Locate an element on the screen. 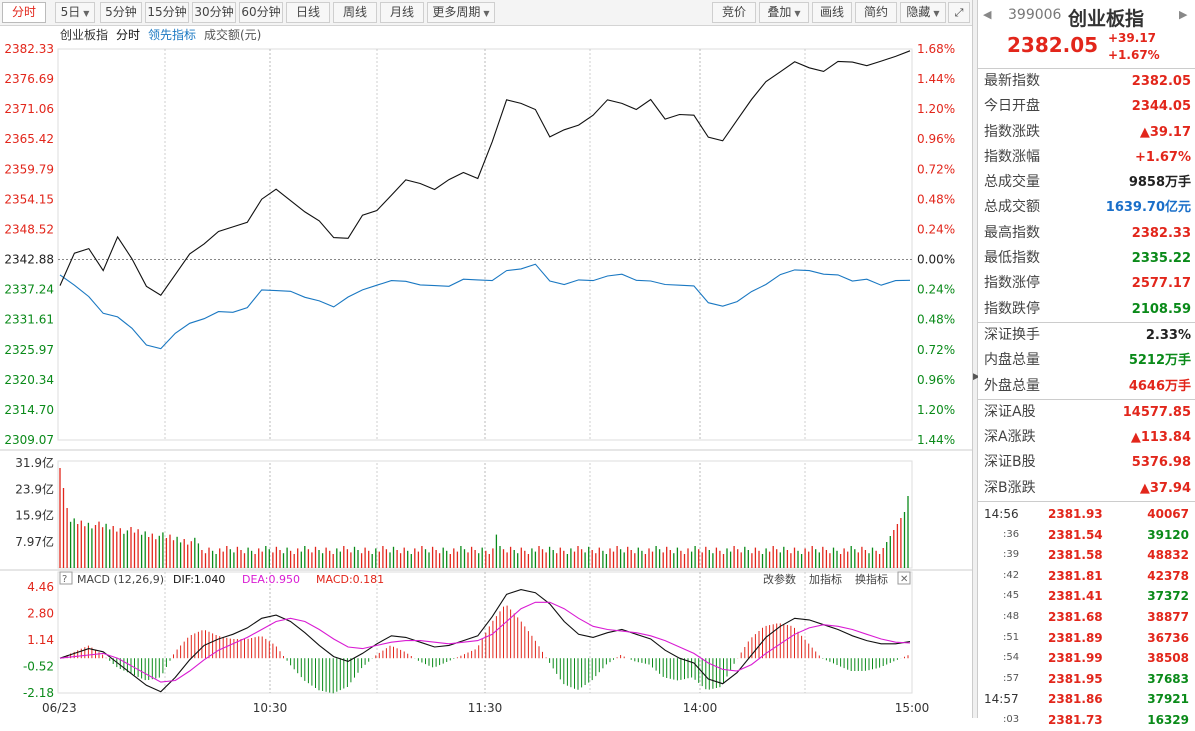 The image size is (1195, 731). tick-row: :39 2381.58 48832 is located at coordinates (1086, 555).